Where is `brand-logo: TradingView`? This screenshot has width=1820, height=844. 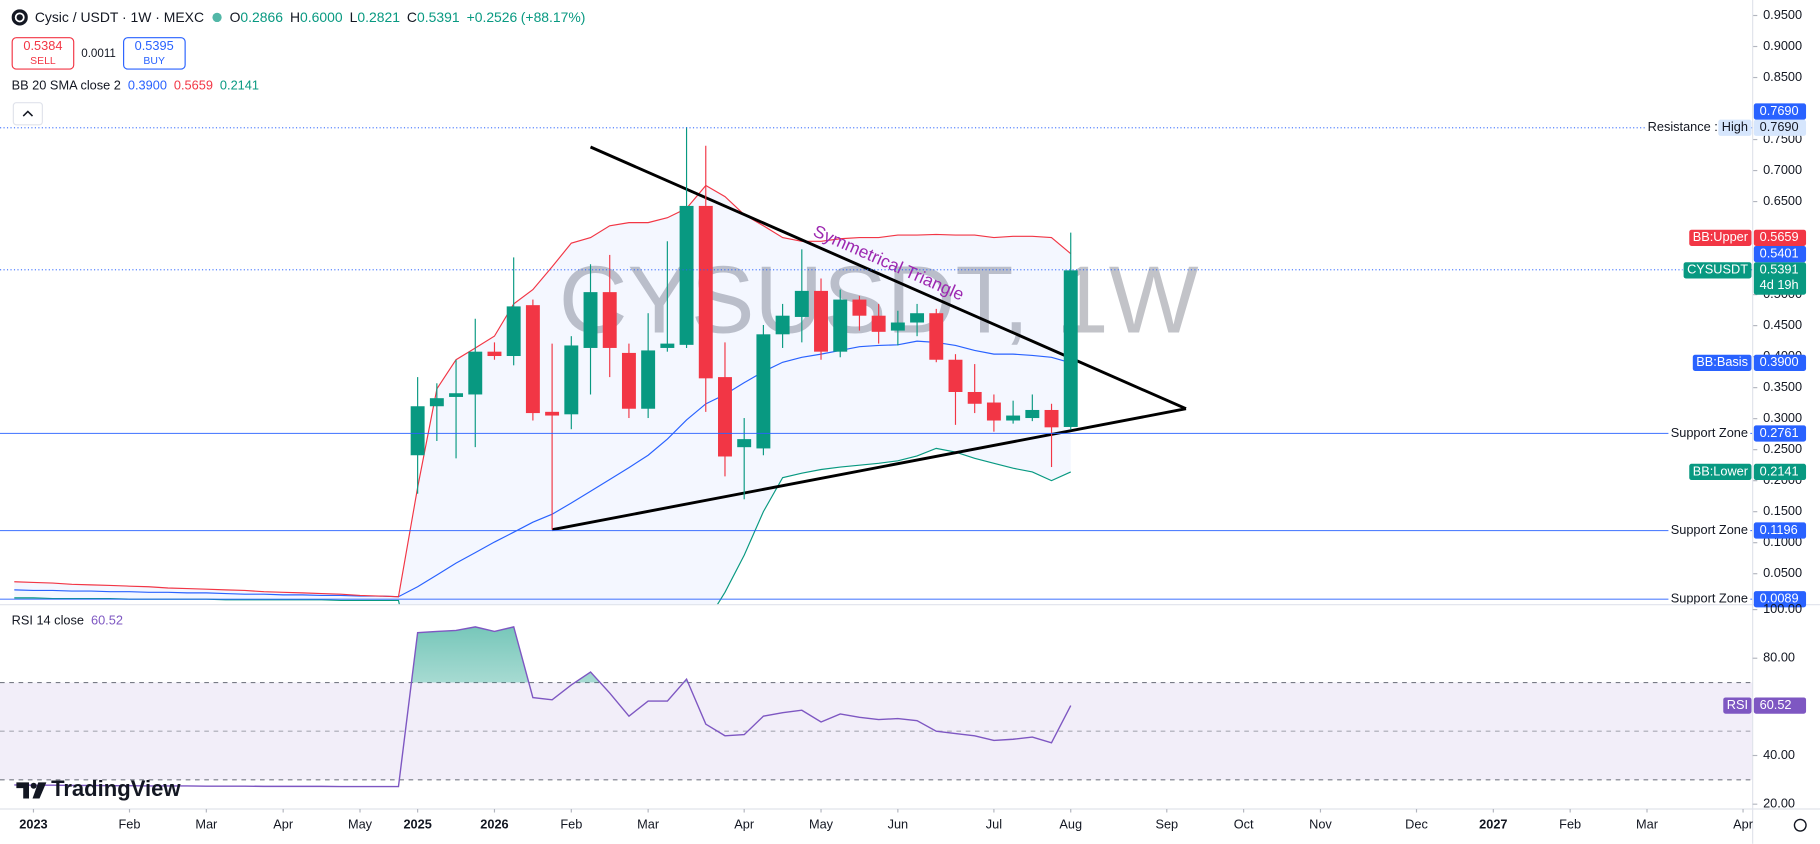 brand-logo: TradingView is located at coordinates (98, 791).